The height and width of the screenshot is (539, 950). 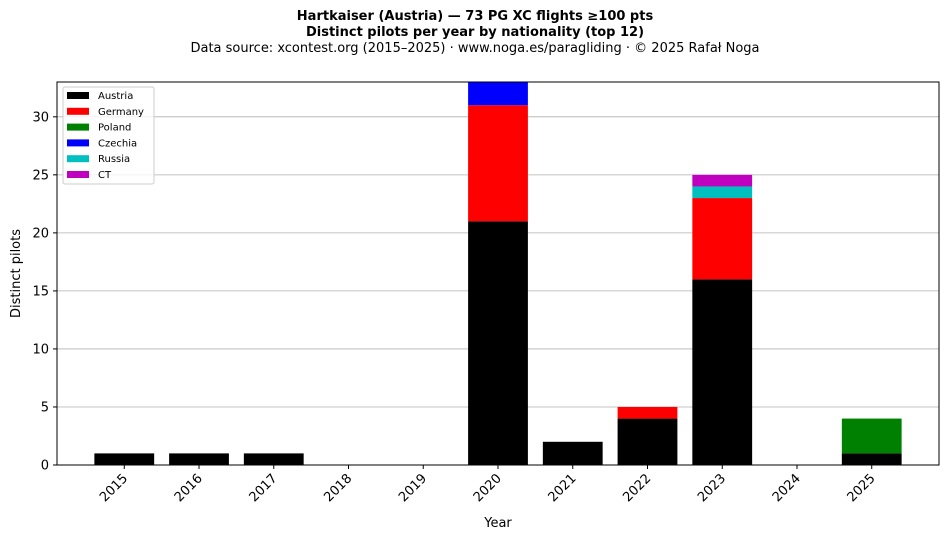 What do you see at coordinates (108, 135) in the screenshot?
I see `legend: Austria Germany Poland Czechia Russia CT` at bounding box center [108, 135].